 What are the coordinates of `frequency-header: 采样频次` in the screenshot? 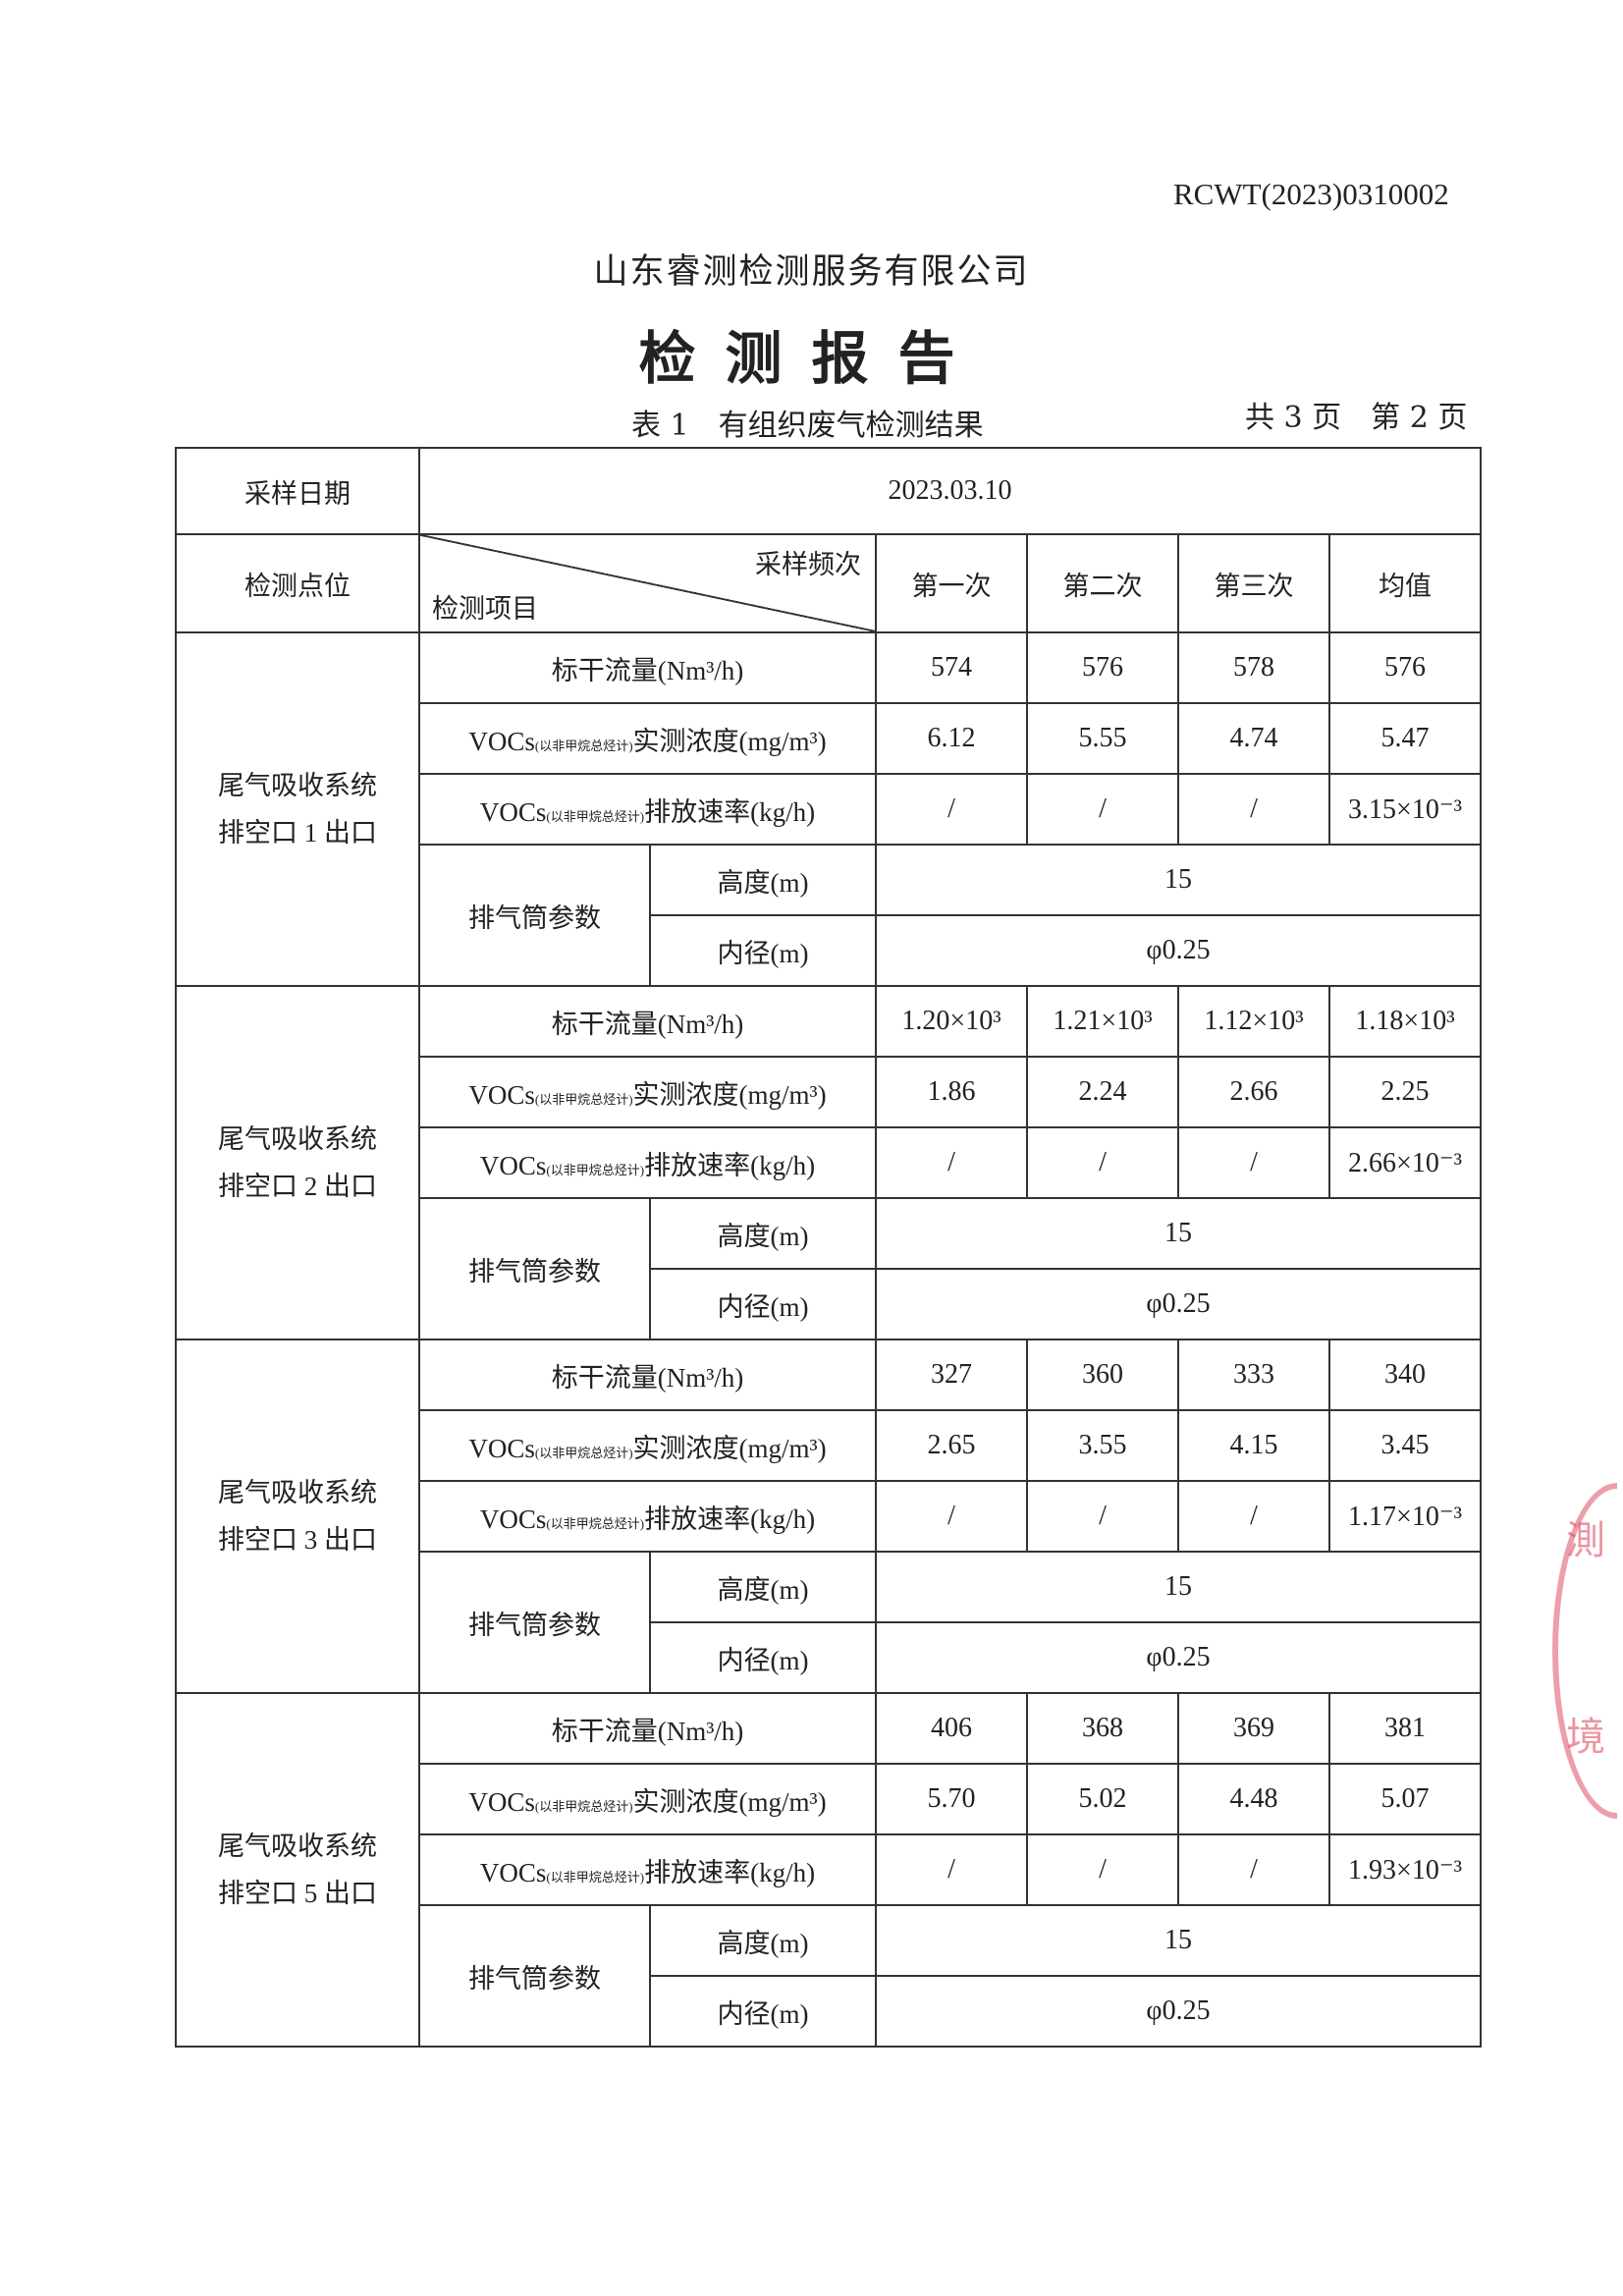 It's located at (808, 564).